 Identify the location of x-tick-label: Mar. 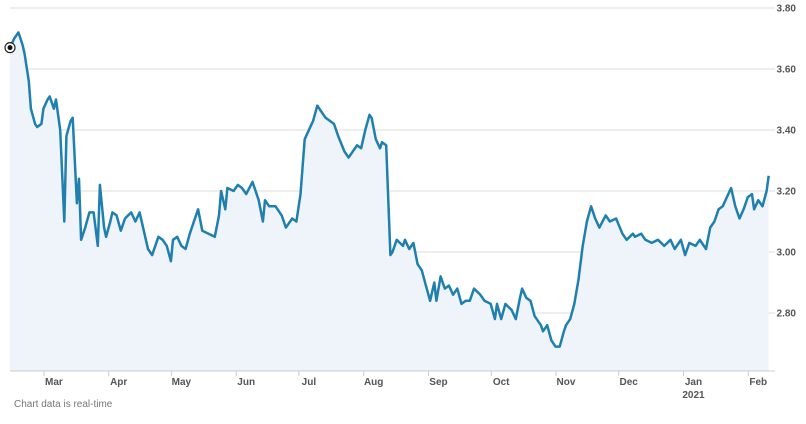
(54, 382).